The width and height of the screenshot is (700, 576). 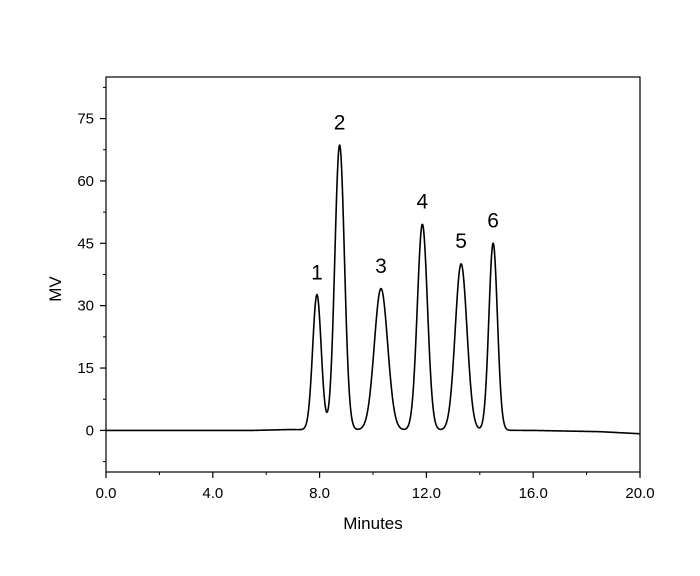 What do you see at coordinates (90, 430) in the screenshot?
I see `y-tick-label: 0` at bounding box center [90, 430].